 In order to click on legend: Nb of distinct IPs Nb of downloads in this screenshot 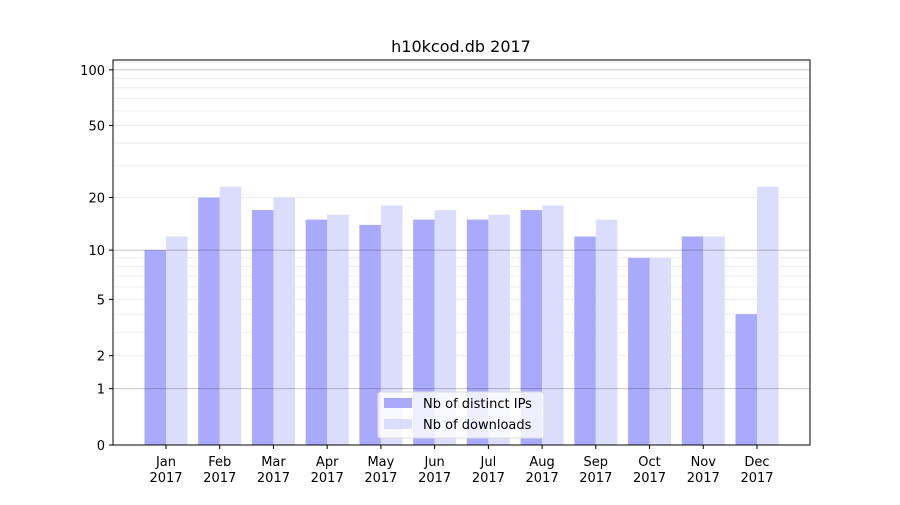, I will do `click(461, 415)`.